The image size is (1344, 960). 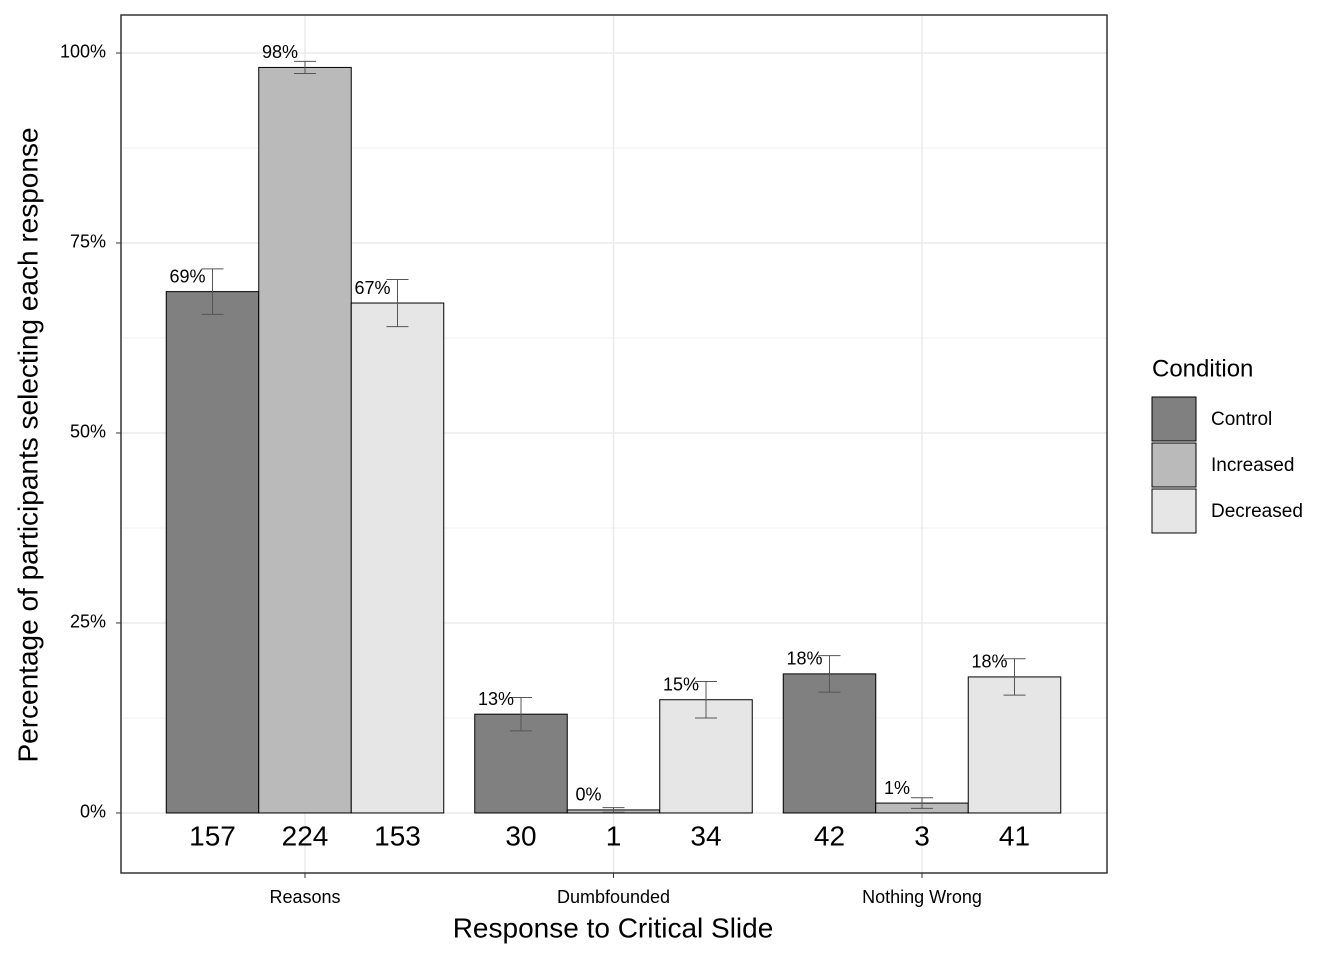 What do you see at coordinates (304, 897) in the screenshot?
I see `x-tick-label: Reasons` at bounding box center [304, 897].